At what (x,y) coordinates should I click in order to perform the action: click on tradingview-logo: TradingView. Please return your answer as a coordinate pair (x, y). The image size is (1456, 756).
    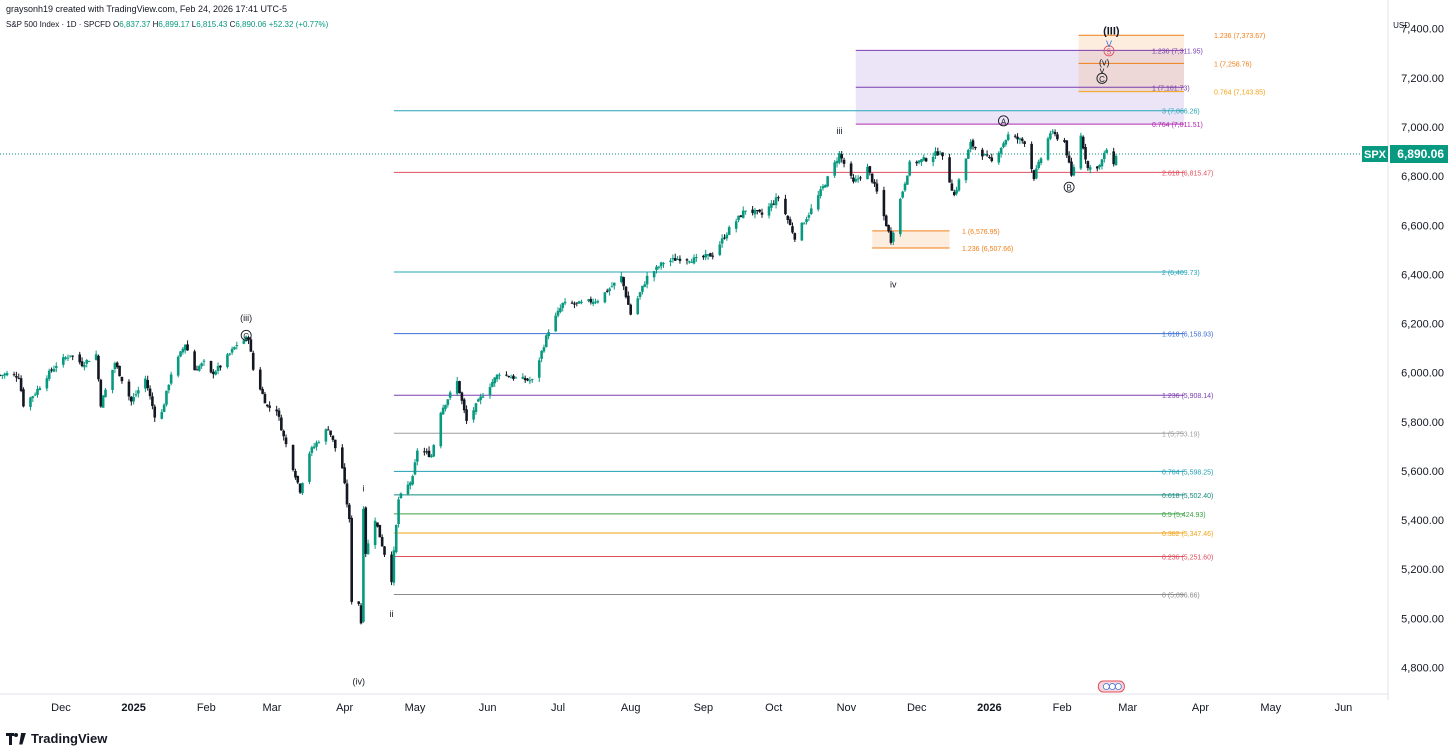
    Looking at the image, I should click on (56, 738).